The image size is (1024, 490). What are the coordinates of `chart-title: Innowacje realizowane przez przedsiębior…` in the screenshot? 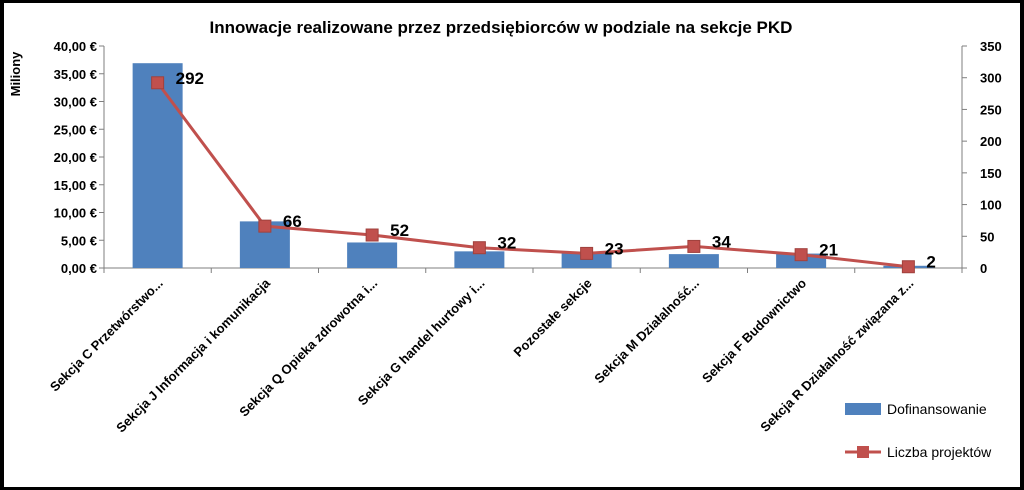 It's located at (501, 27).